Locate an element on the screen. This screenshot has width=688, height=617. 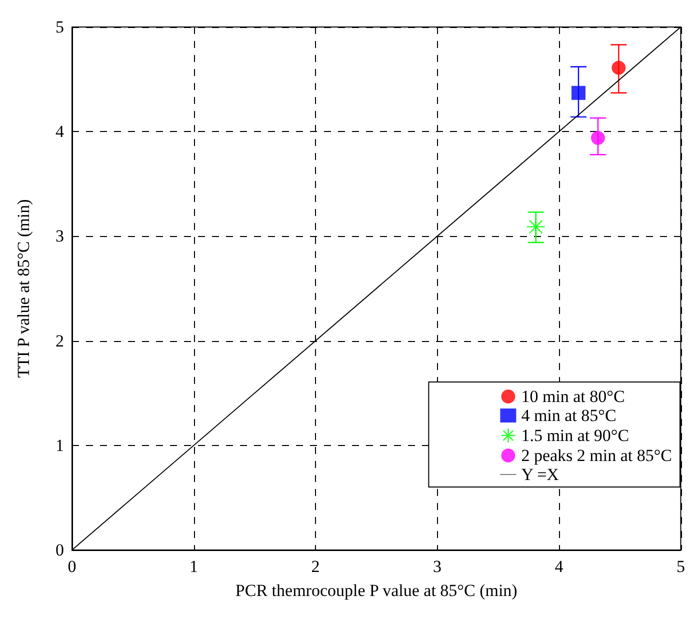
x-tick-label: 0 is located at coordinates (72, 566).